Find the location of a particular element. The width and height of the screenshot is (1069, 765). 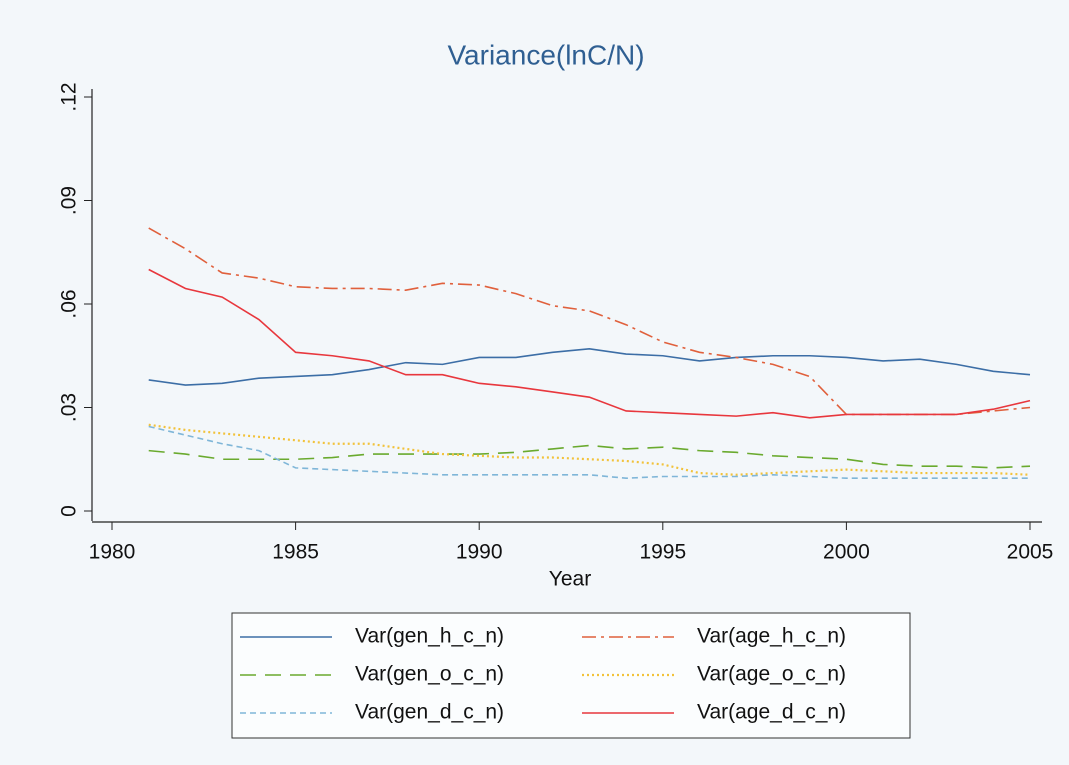

x-axis-label: Year is located at coordinates (570, 579).